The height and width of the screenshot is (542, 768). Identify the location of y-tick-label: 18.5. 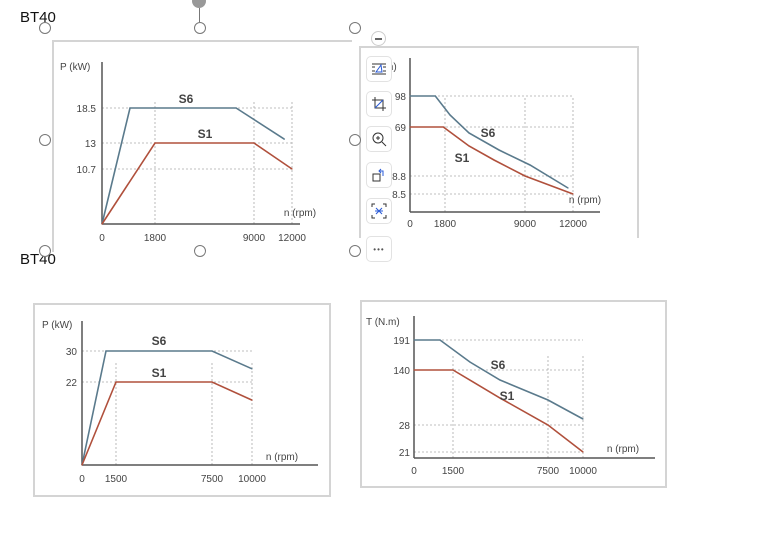
(87, 109).